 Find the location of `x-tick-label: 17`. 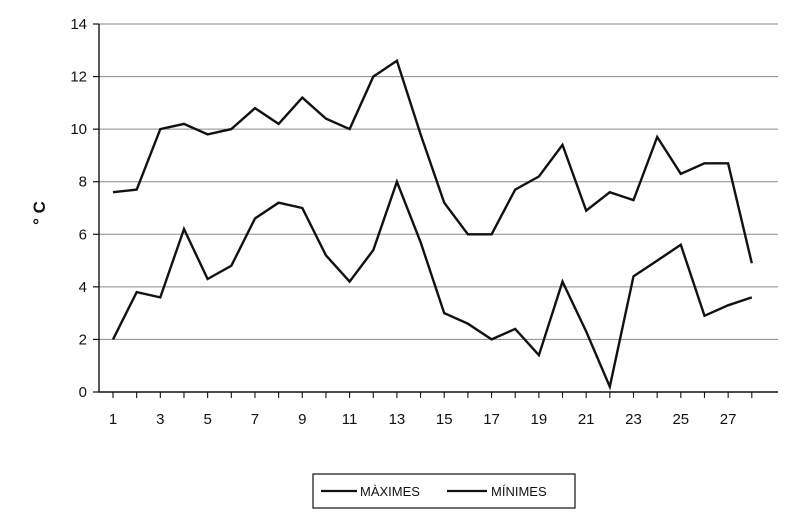

x-tick-label: 17 is located at coordinates (491, 419).